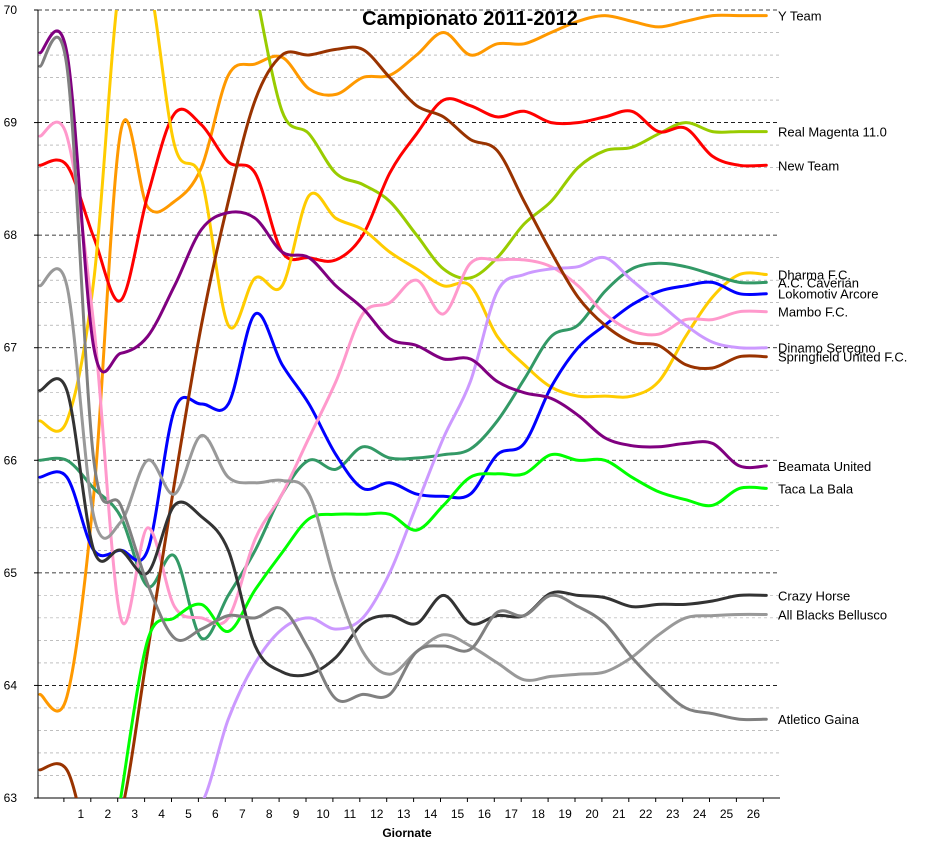  Describe the element at coordinates (161, 814) in the screenshot. I see `x-tick-label: 4` at that location.